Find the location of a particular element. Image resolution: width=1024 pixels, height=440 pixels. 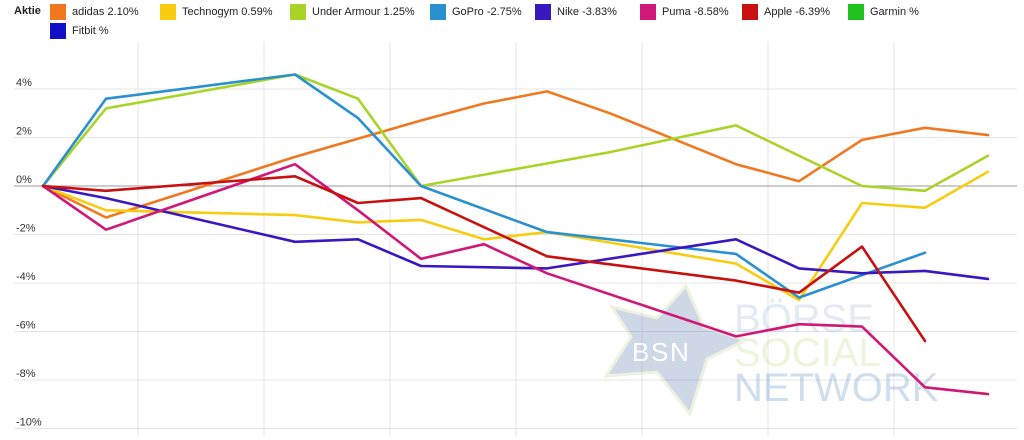

watermark-initial-n: N is located at coordinates (679, 352).